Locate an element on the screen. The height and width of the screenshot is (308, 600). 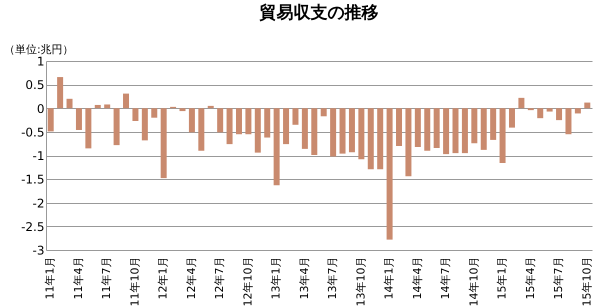
x-tick-label: 14年4月 is located at coordinates (417, 278).